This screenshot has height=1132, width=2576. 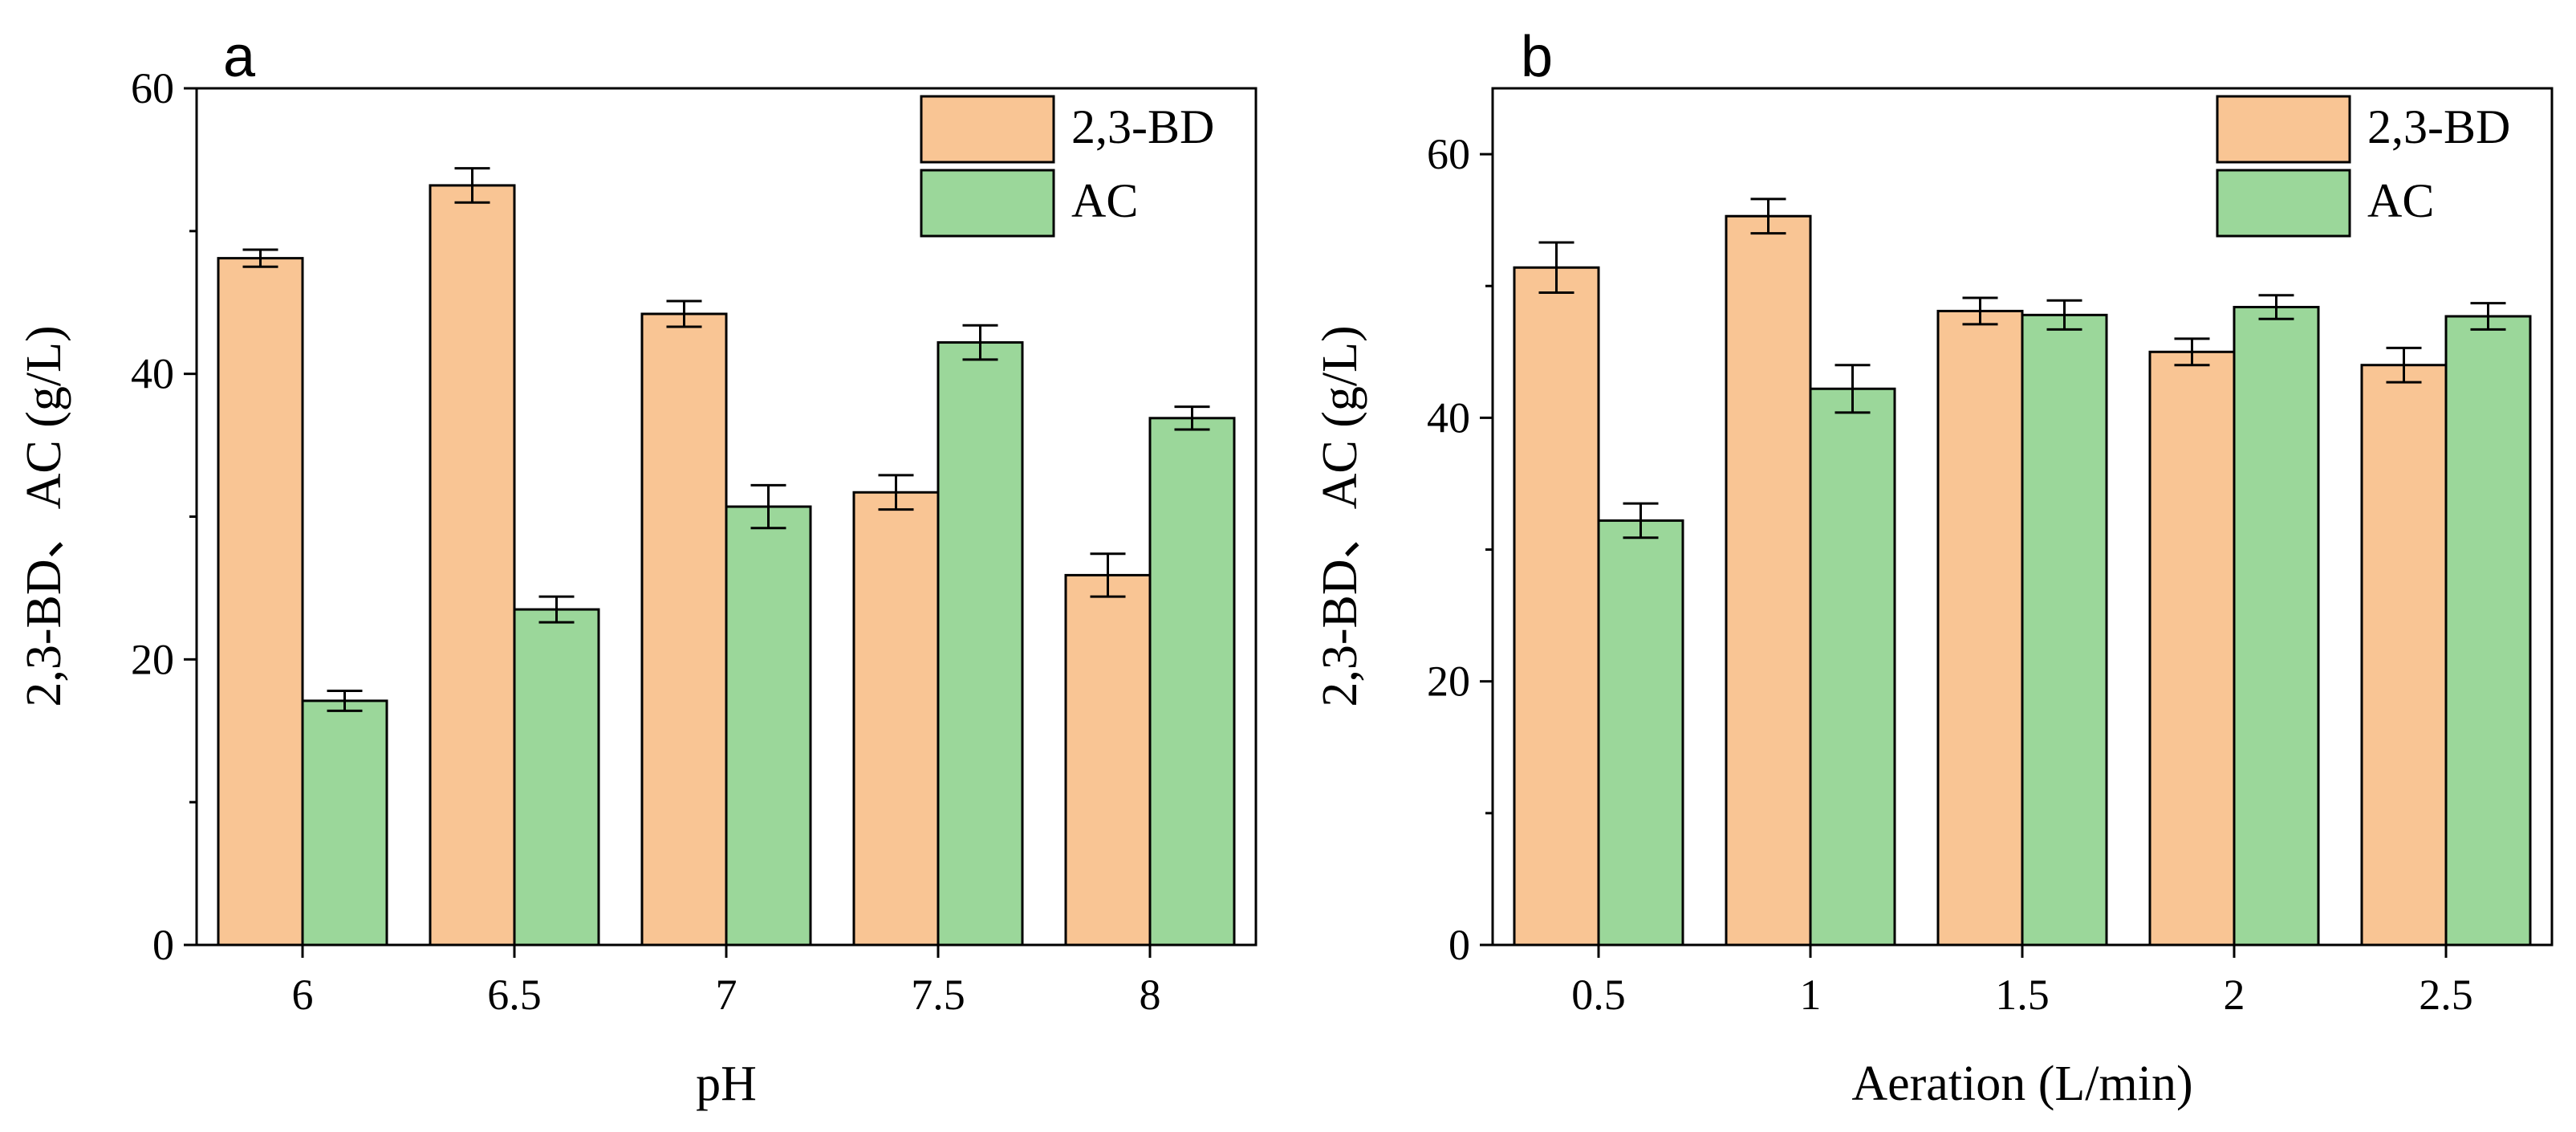 I want to click on panel-a-x-axis-label: pH, so click(x=726, y=1084).